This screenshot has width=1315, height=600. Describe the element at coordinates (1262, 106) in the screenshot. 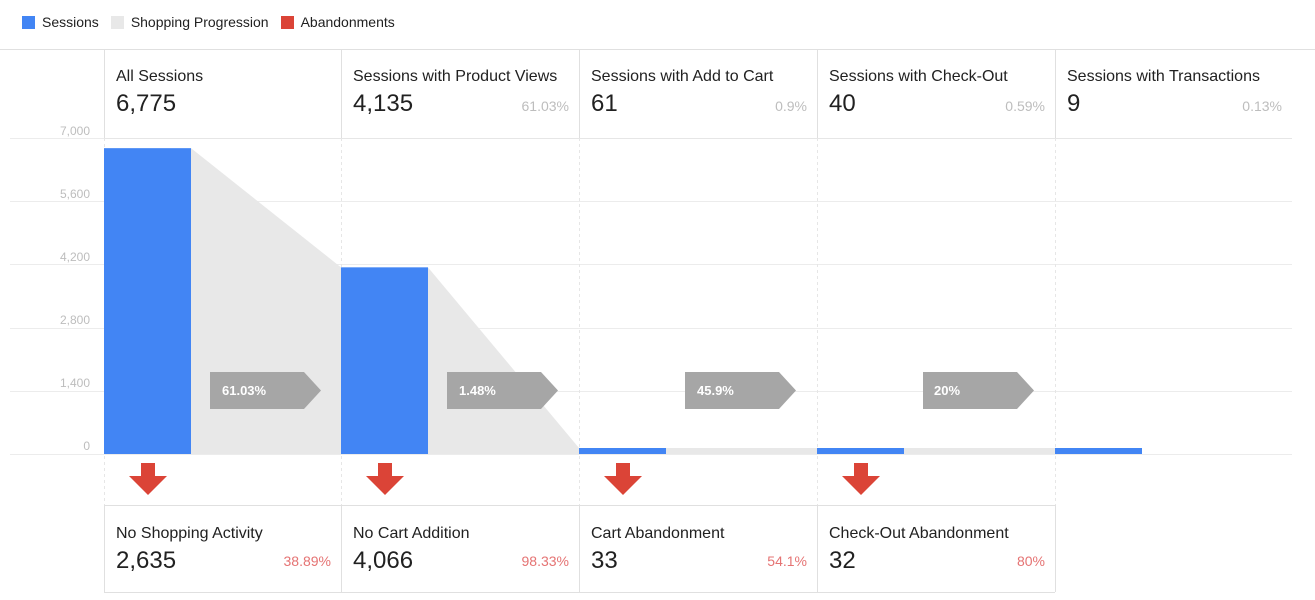

I see `stage-percent: 0.13%` at that location.